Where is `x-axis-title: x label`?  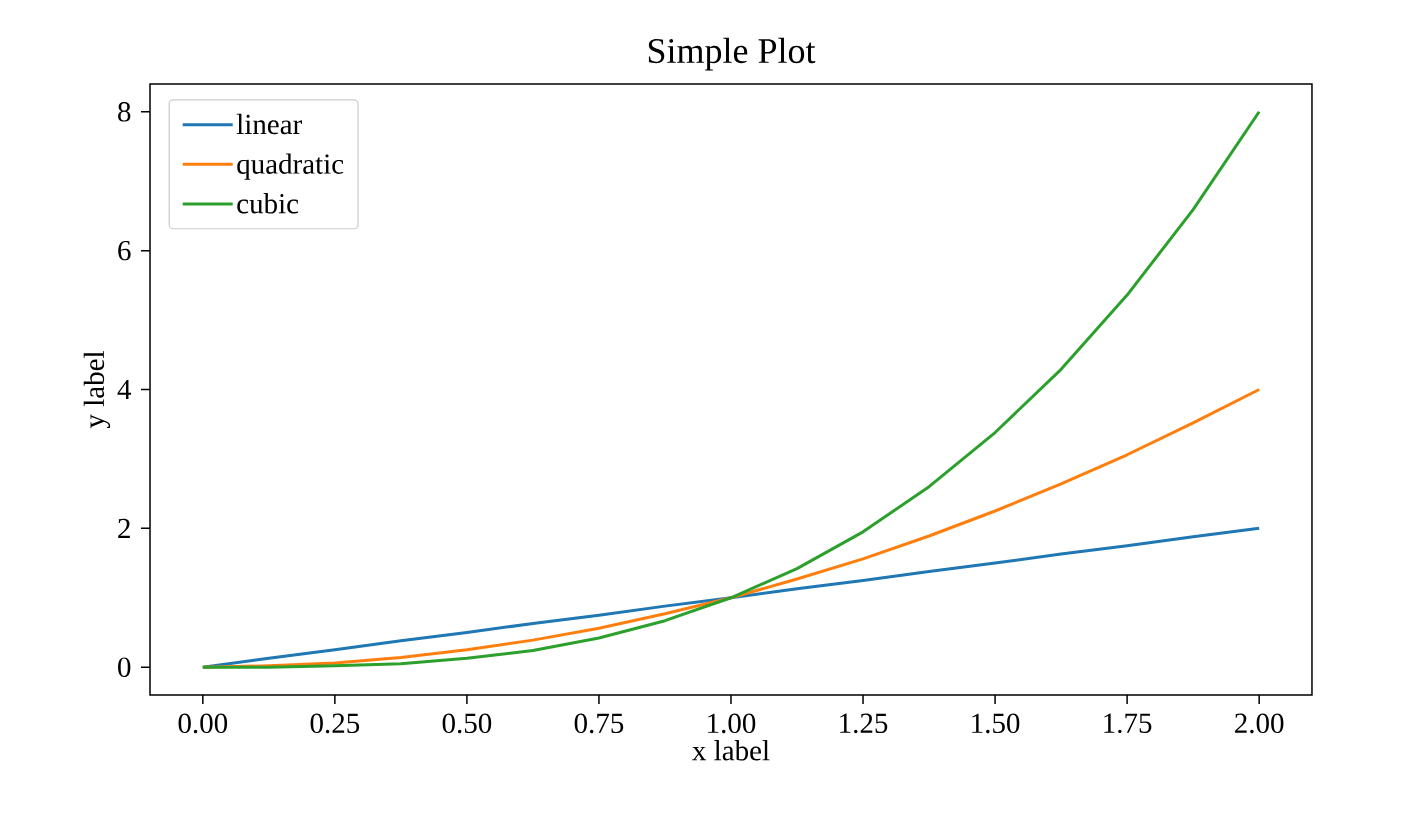 x-axis-title: x label is located at coordinates (731, 750).